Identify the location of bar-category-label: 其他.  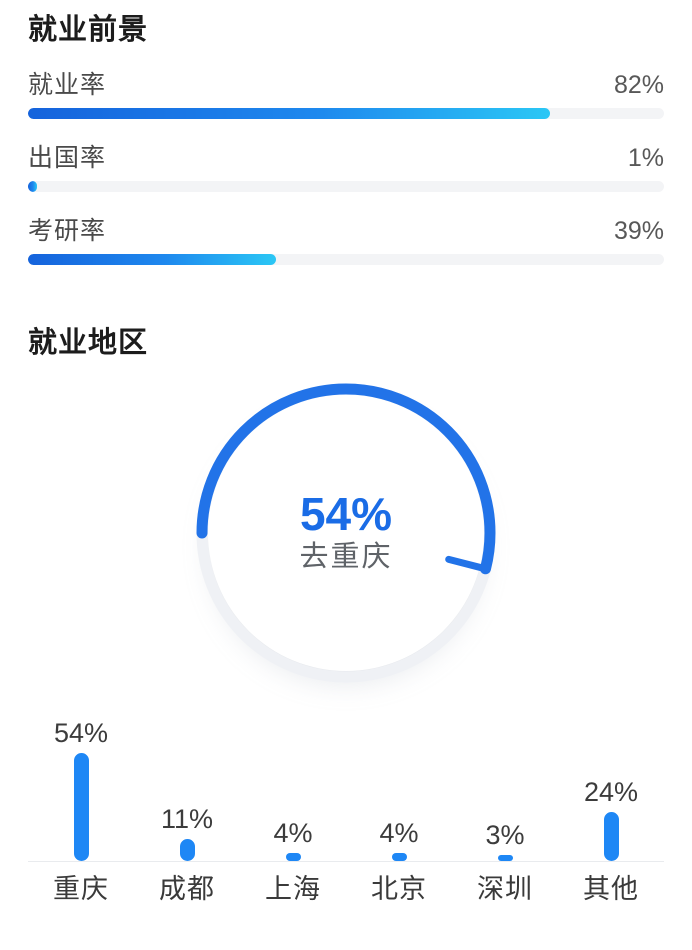
(611, 889).